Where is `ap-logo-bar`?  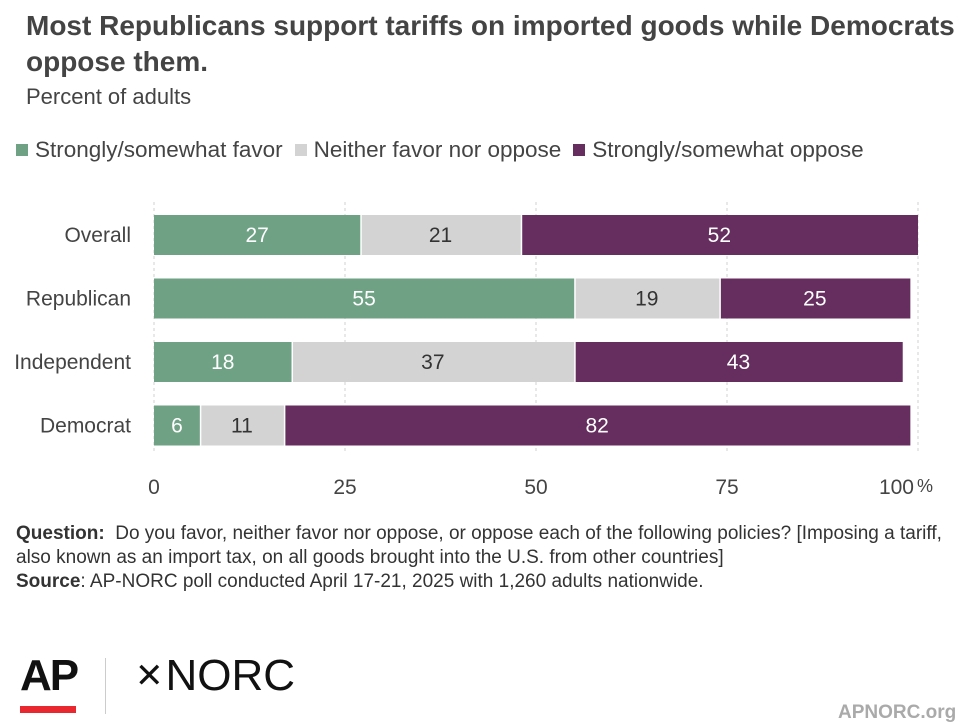 ap-logo-bar is located at coordinates (48, 709).